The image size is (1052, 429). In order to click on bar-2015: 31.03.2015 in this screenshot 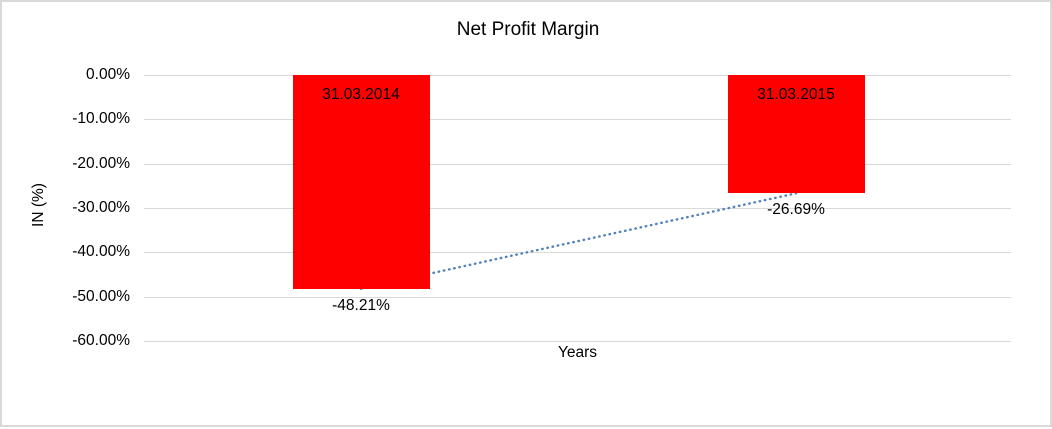, I will do `click(796, 134)`.